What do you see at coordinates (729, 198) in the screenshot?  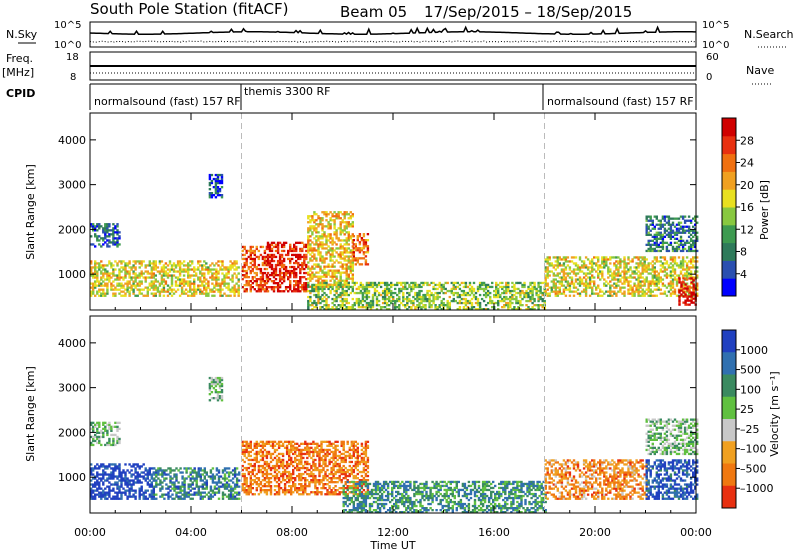 I see `colorbar-swatch` at bounding box center [729, 198].